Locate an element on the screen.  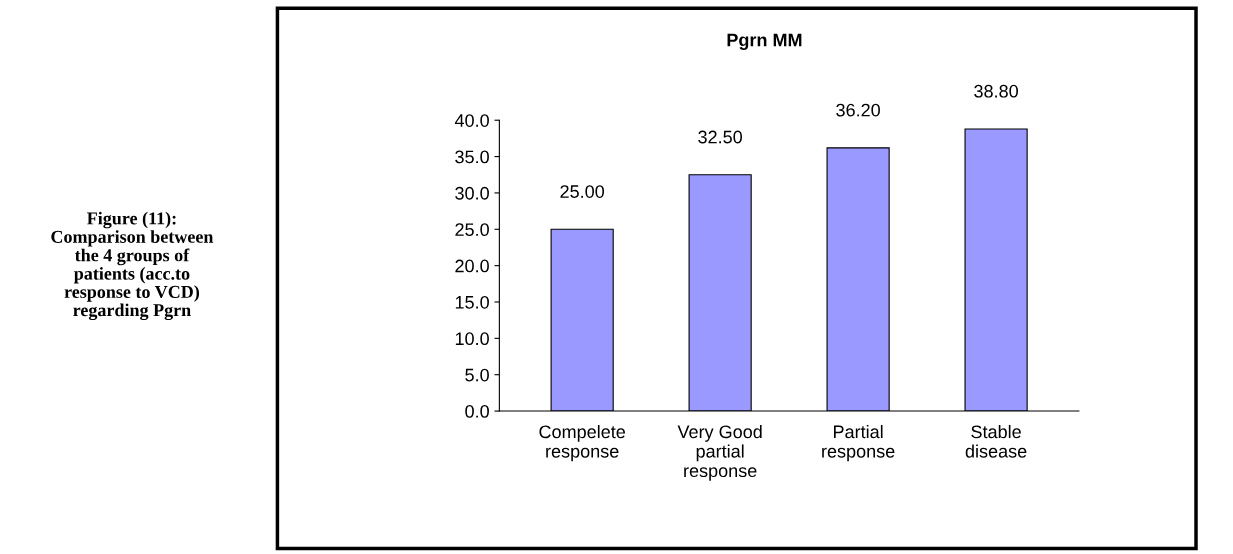
data-label: 25.00 is located at coordinates (582, 191).